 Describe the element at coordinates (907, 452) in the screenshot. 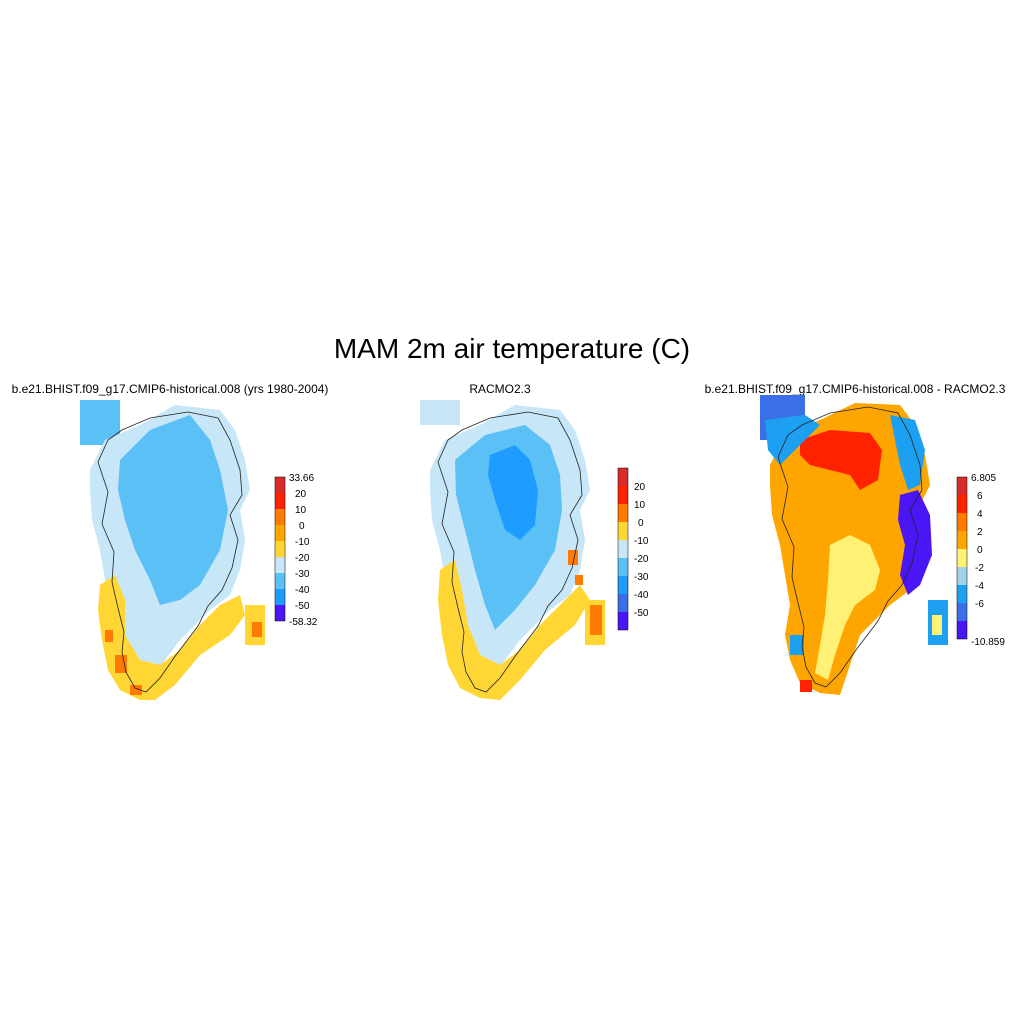

I see `east-coast-blue` at that location.